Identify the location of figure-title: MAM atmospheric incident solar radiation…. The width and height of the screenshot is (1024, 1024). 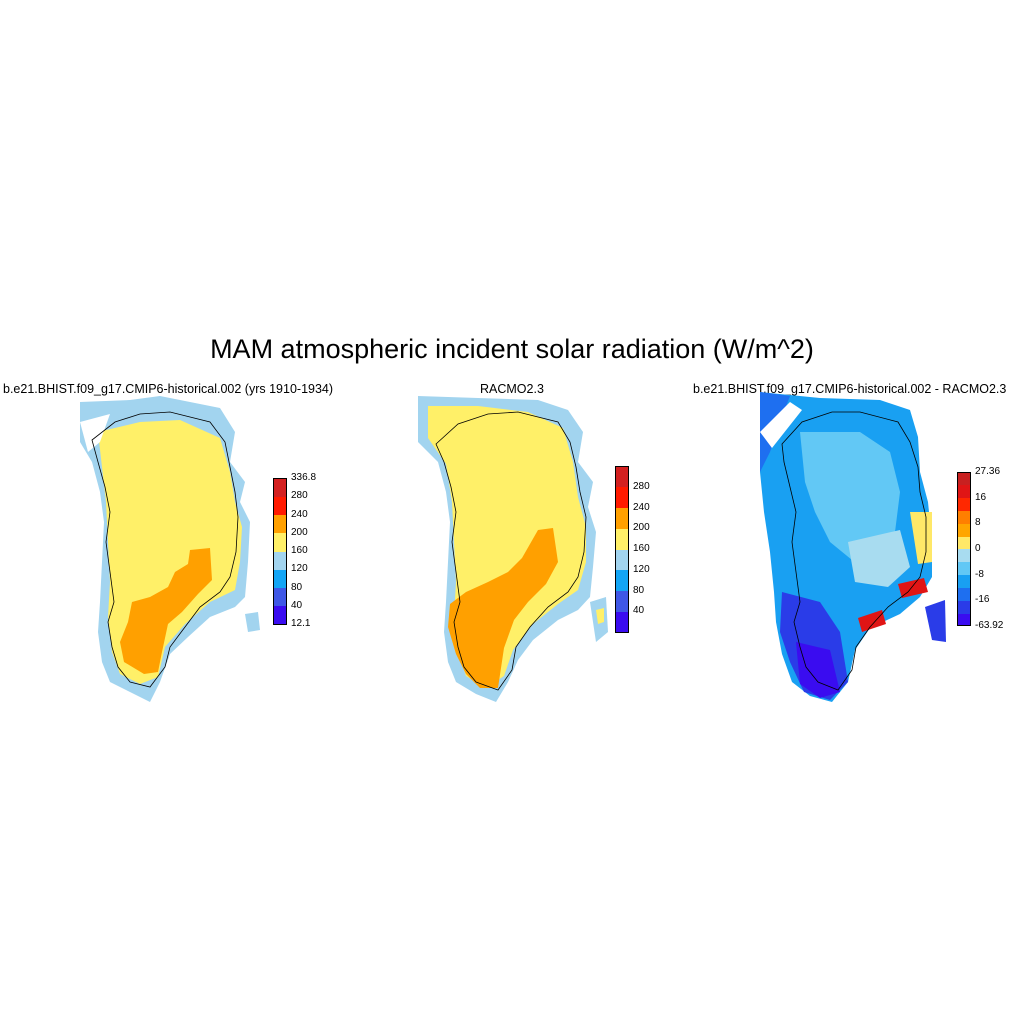
(512, 349).